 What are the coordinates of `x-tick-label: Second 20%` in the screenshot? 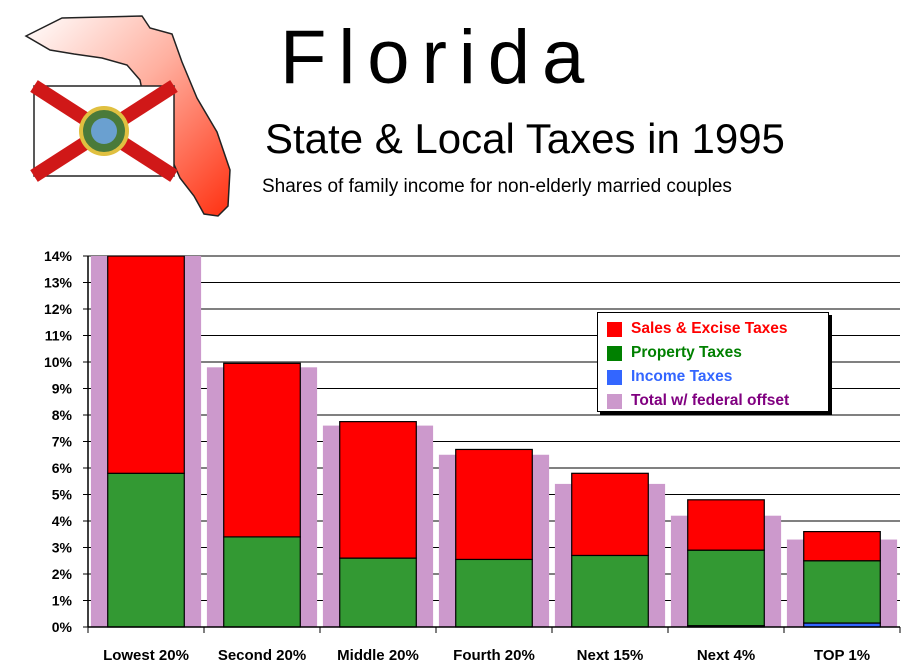 It's located at (262, 655).